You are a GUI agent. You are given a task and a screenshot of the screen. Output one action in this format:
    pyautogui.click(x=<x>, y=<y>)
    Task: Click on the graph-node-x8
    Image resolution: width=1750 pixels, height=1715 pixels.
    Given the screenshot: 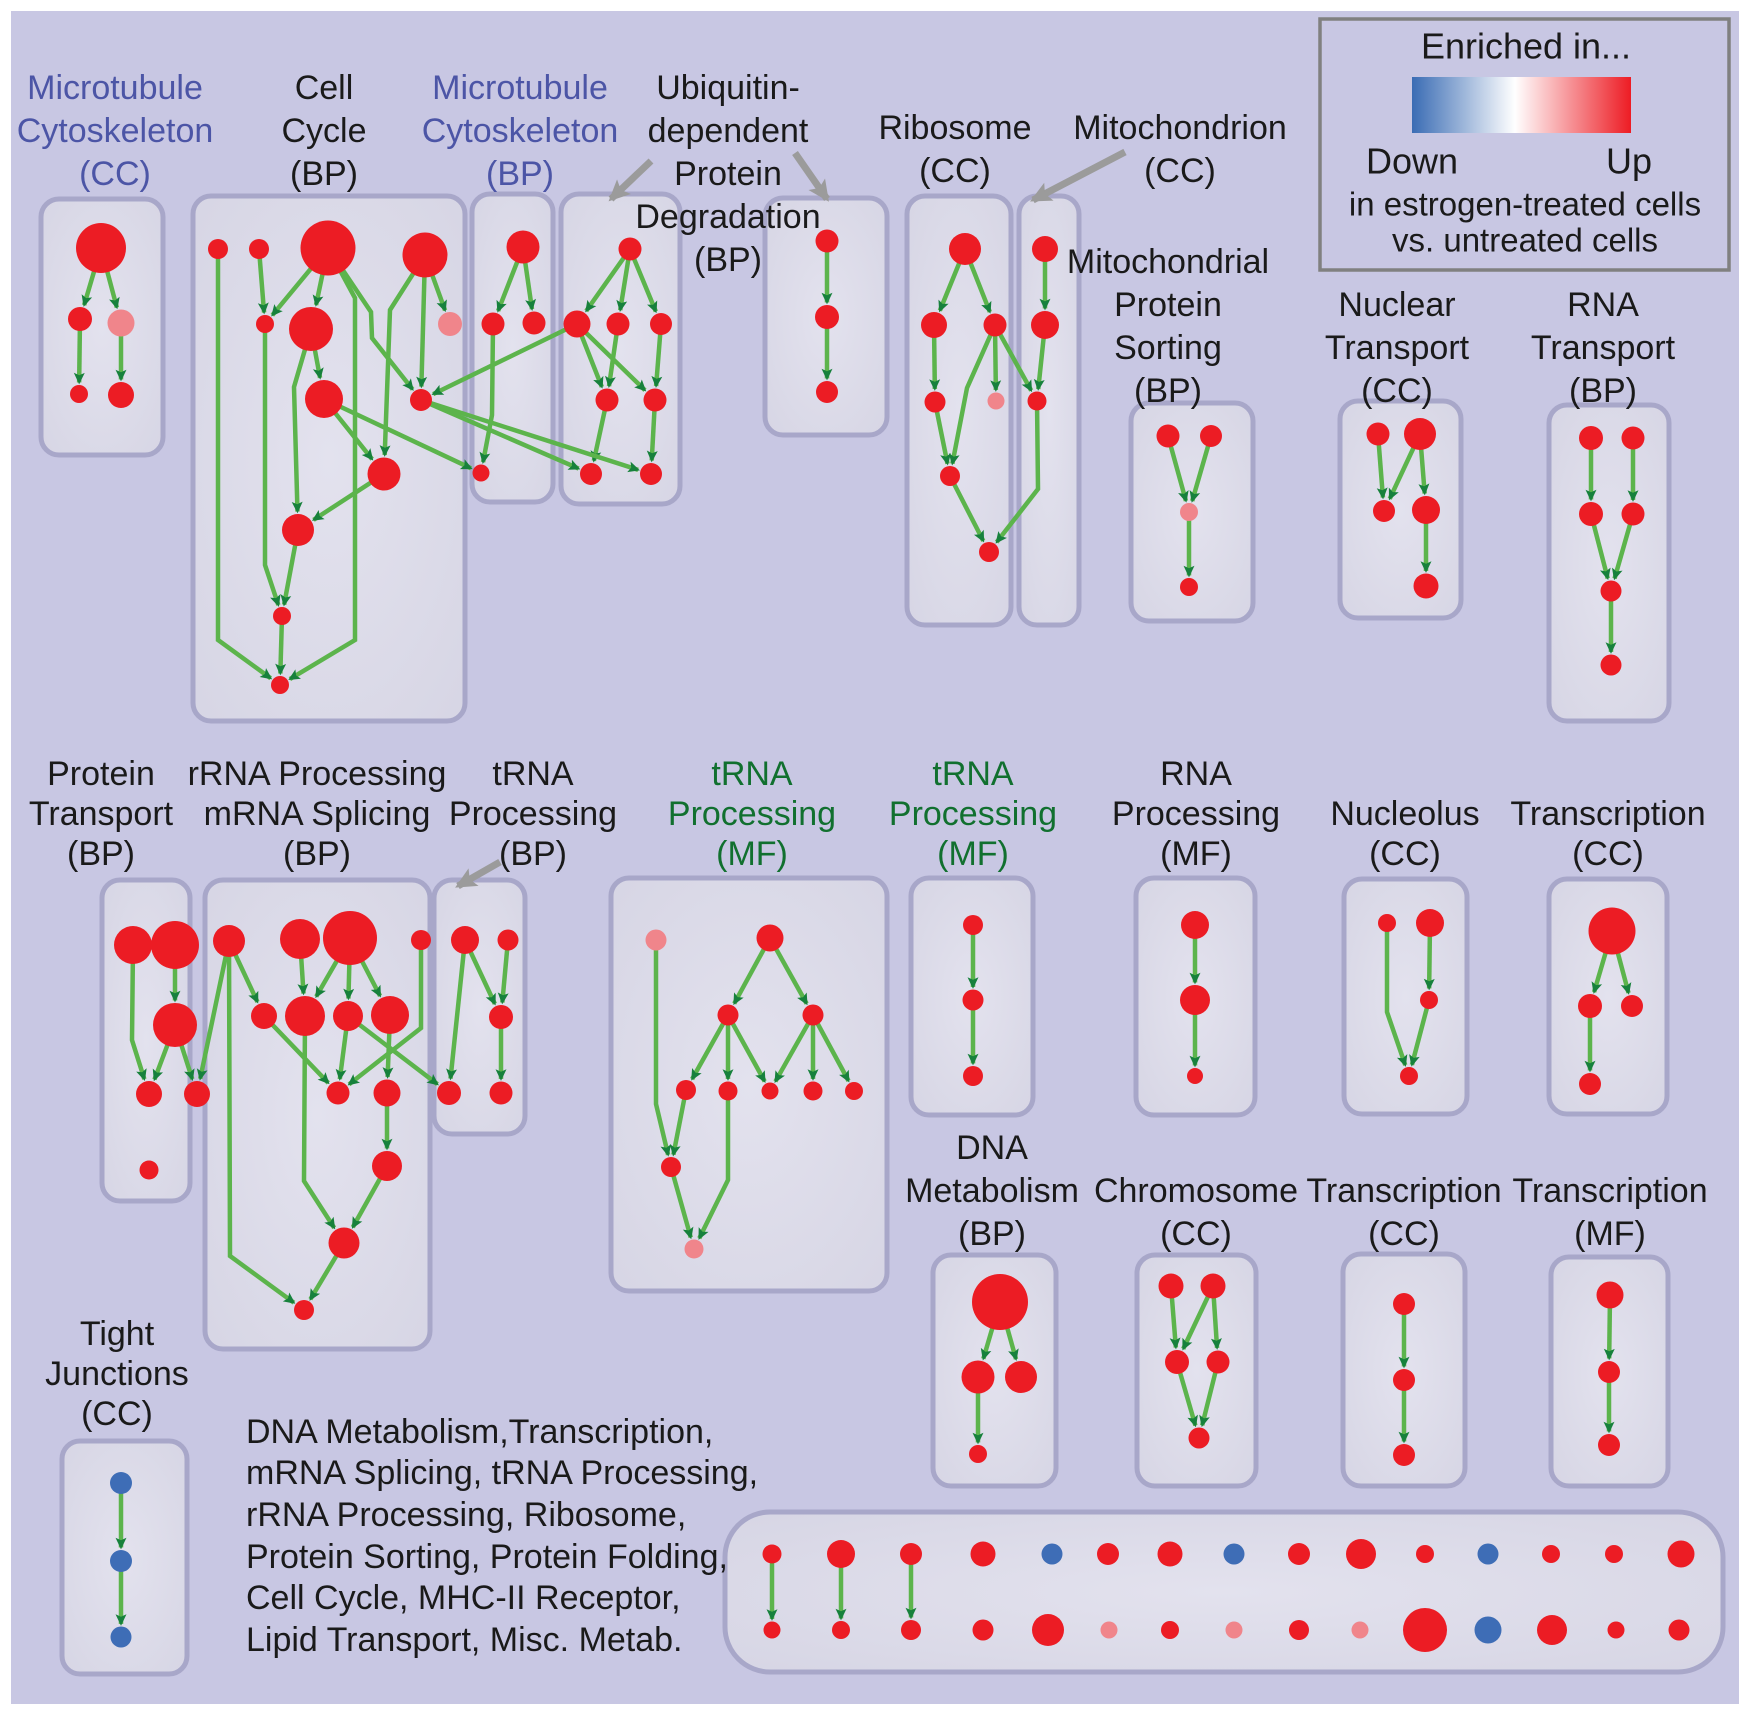 What is the action you would take?
    pyautogui.click(x=813, y=1091)
    